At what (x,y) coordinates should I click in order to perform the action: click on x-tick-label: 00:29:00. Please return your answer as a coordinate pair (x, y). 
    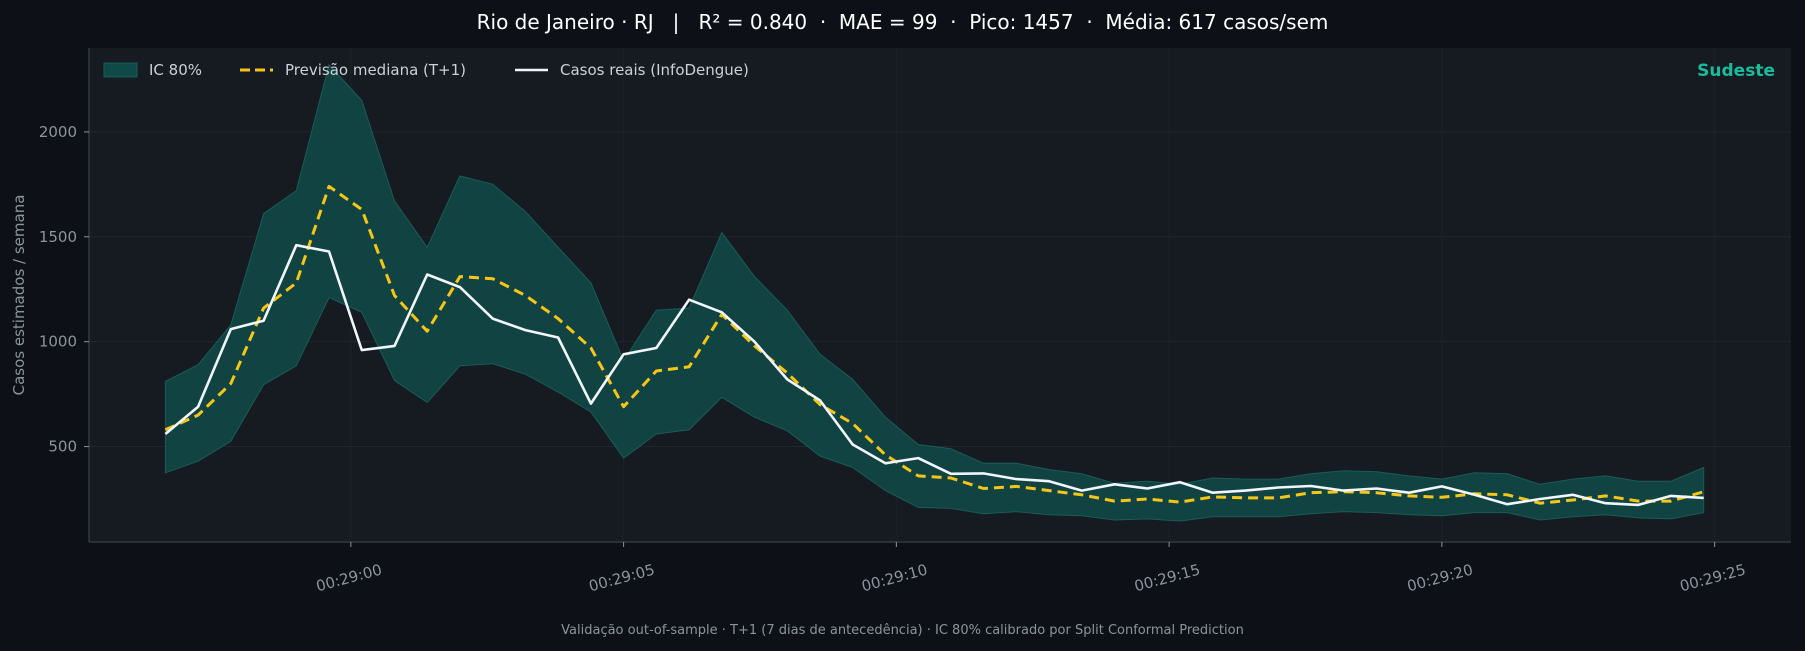
    Looking at the image, I should click on (349, 577).